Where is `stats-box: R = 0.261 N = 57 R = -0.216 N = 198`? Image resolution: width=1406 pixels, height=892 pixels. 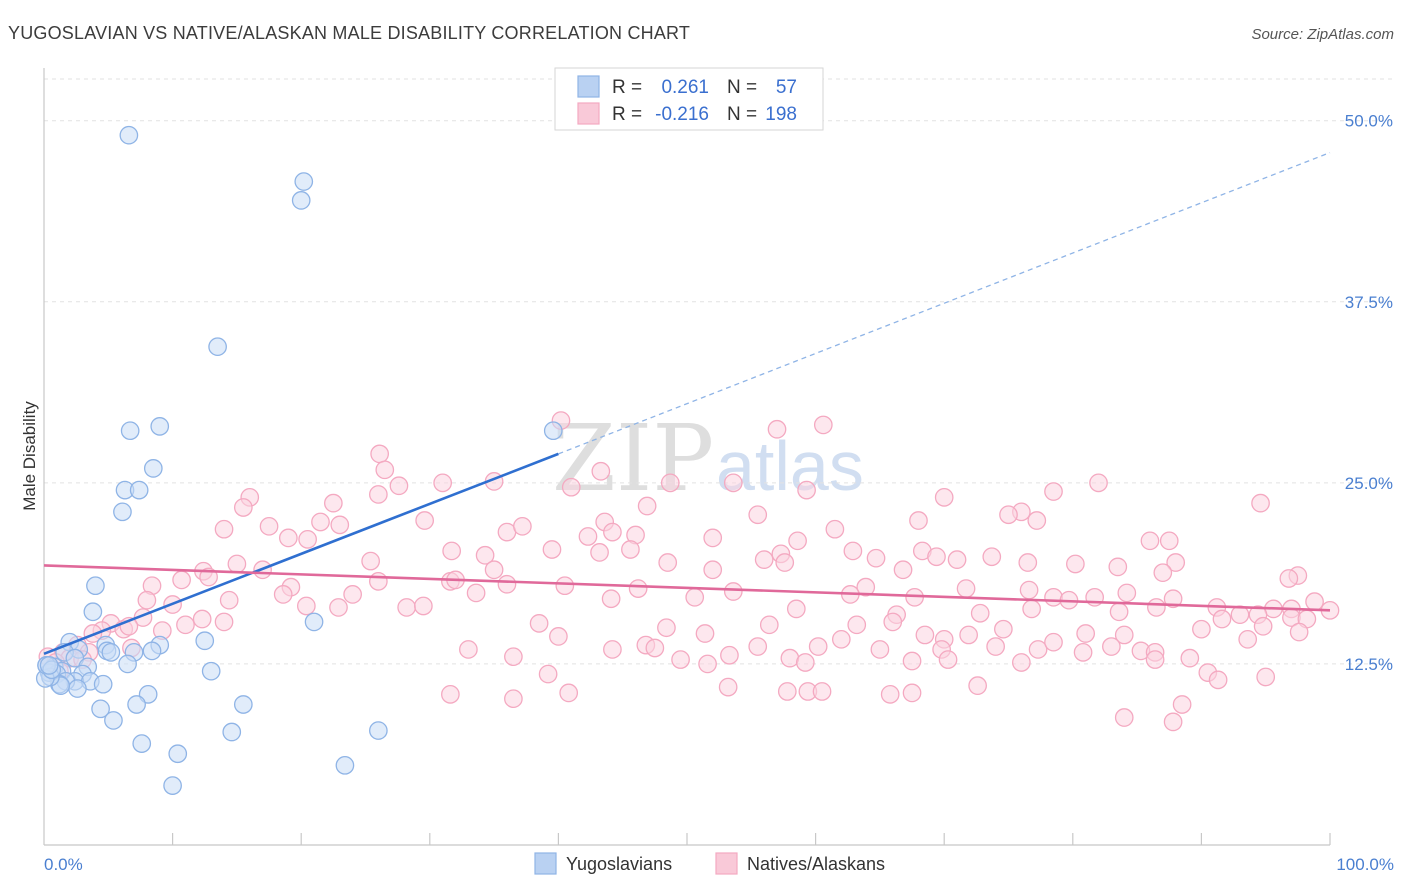 stats-box: R = 0.261 N = 57 R = -0.216 N = 198 is located at coordinates (689, 99).